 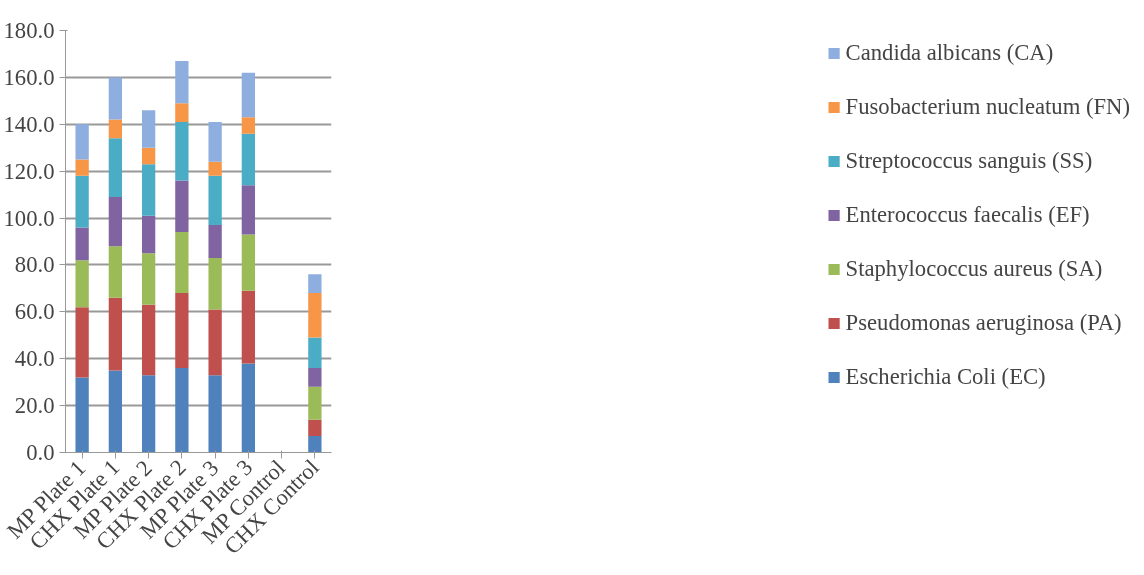 What do you see at coordinates (987, 107) in the screenshot?
I see `legend-label: Fusobacterium nucleatum (FN)` at bounding box center [987, 107].